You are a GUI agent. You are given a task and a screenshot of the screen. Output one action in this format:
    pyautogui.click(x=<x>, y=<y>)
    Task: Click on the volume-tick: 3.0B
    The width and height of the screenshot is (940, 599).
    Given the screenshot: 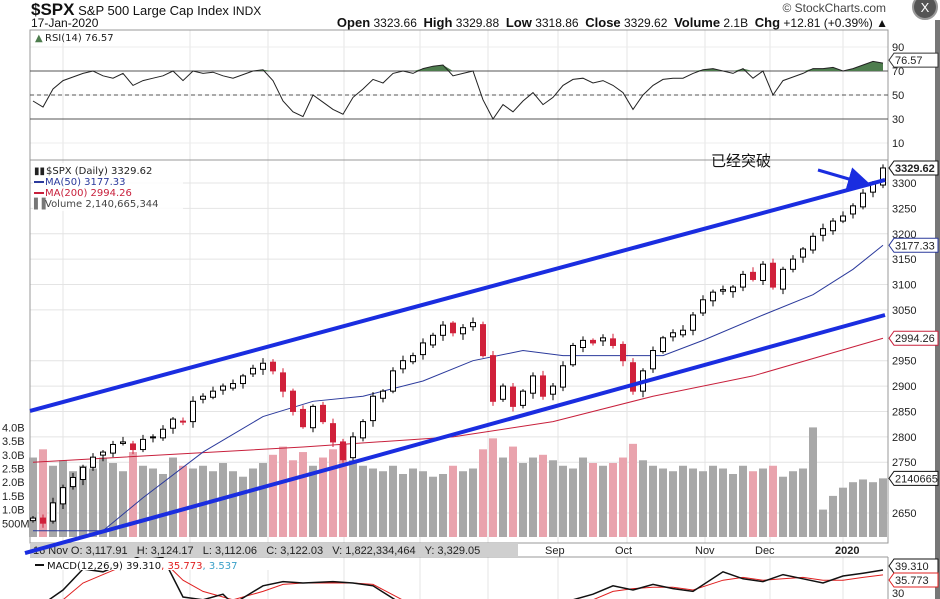 What is the action you would take?
    pyautogui.click(x=13, y=456)
    